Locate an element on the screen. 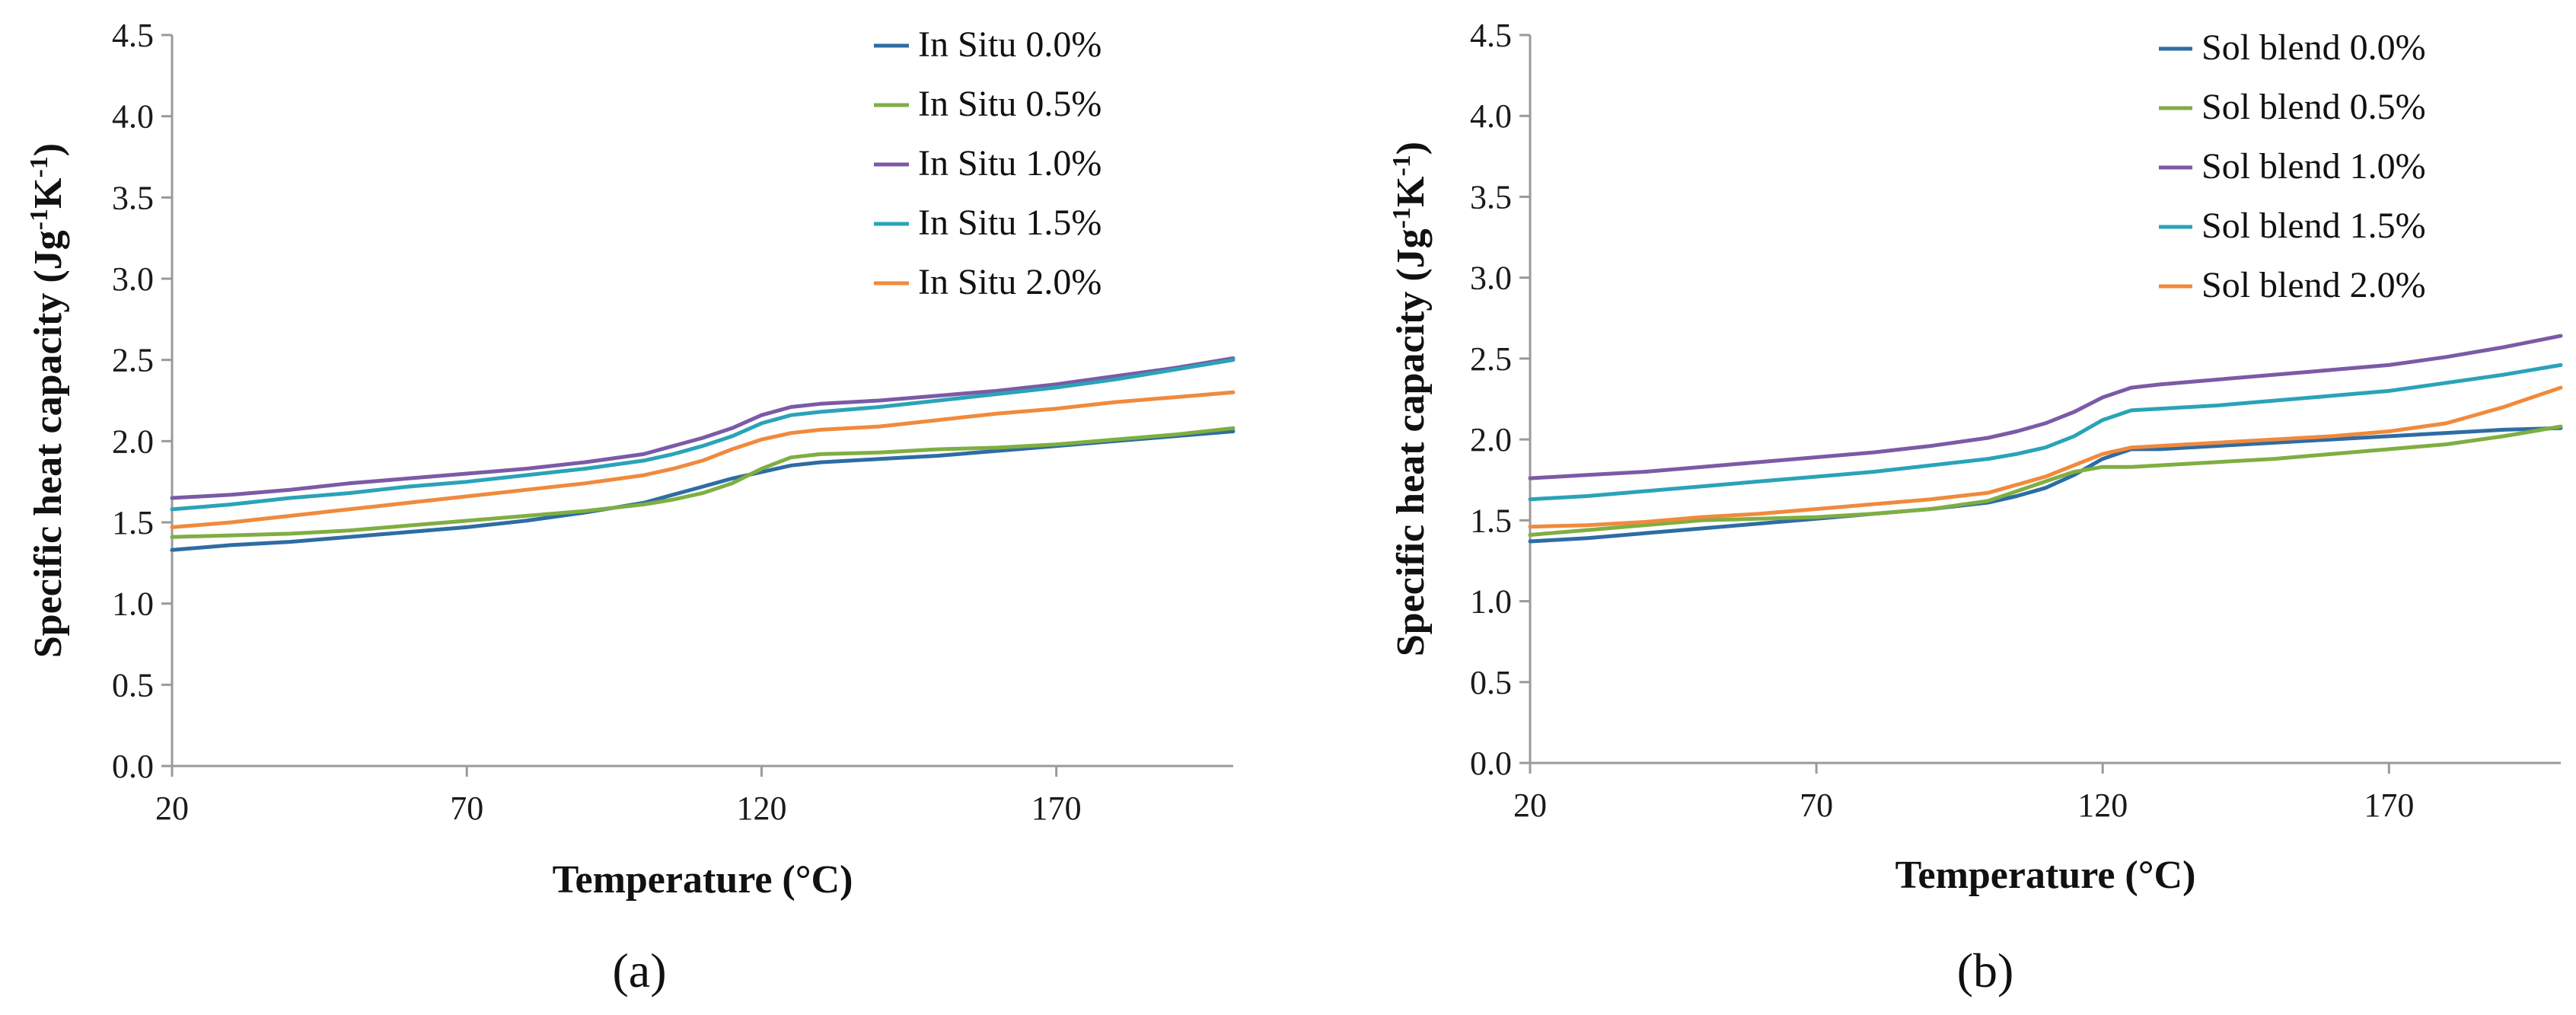 This screenshot has height=1015, width=2576. legend-label: Sol blend 2.0% is located at coordinates (2313, 285).